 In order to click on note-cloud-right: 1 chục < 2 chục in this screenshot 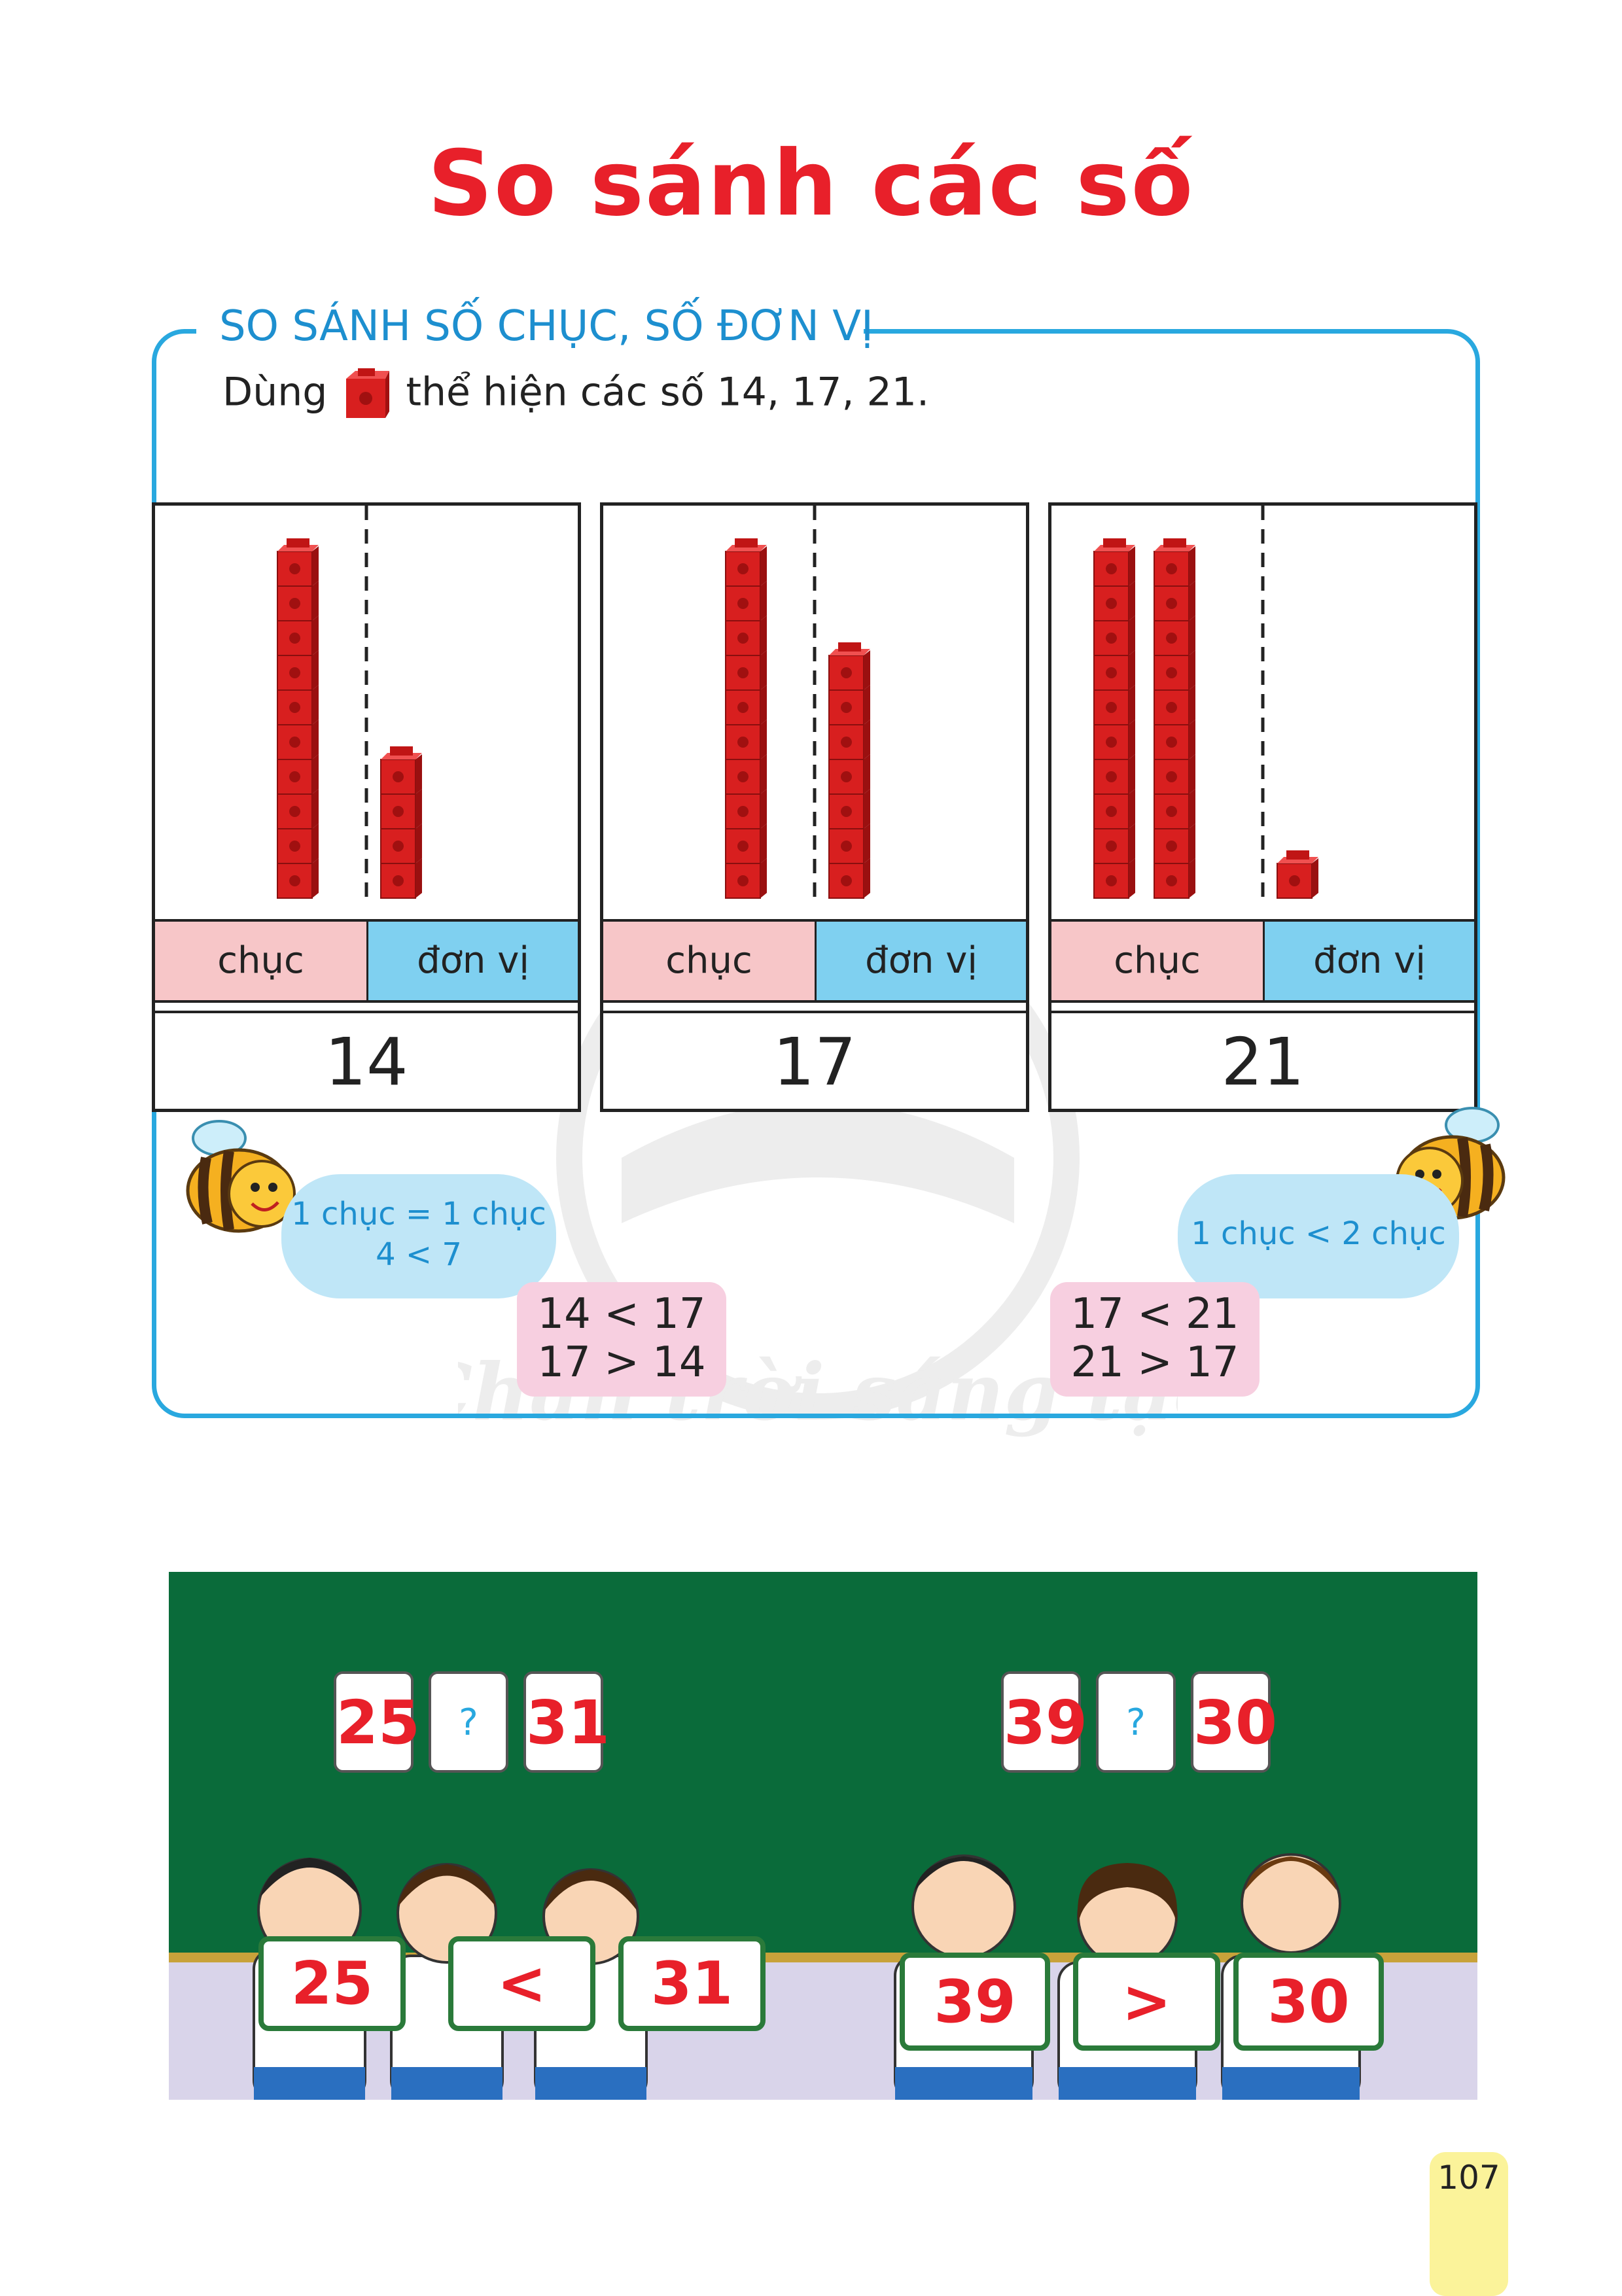, I will do `click(1318, 1236)`.